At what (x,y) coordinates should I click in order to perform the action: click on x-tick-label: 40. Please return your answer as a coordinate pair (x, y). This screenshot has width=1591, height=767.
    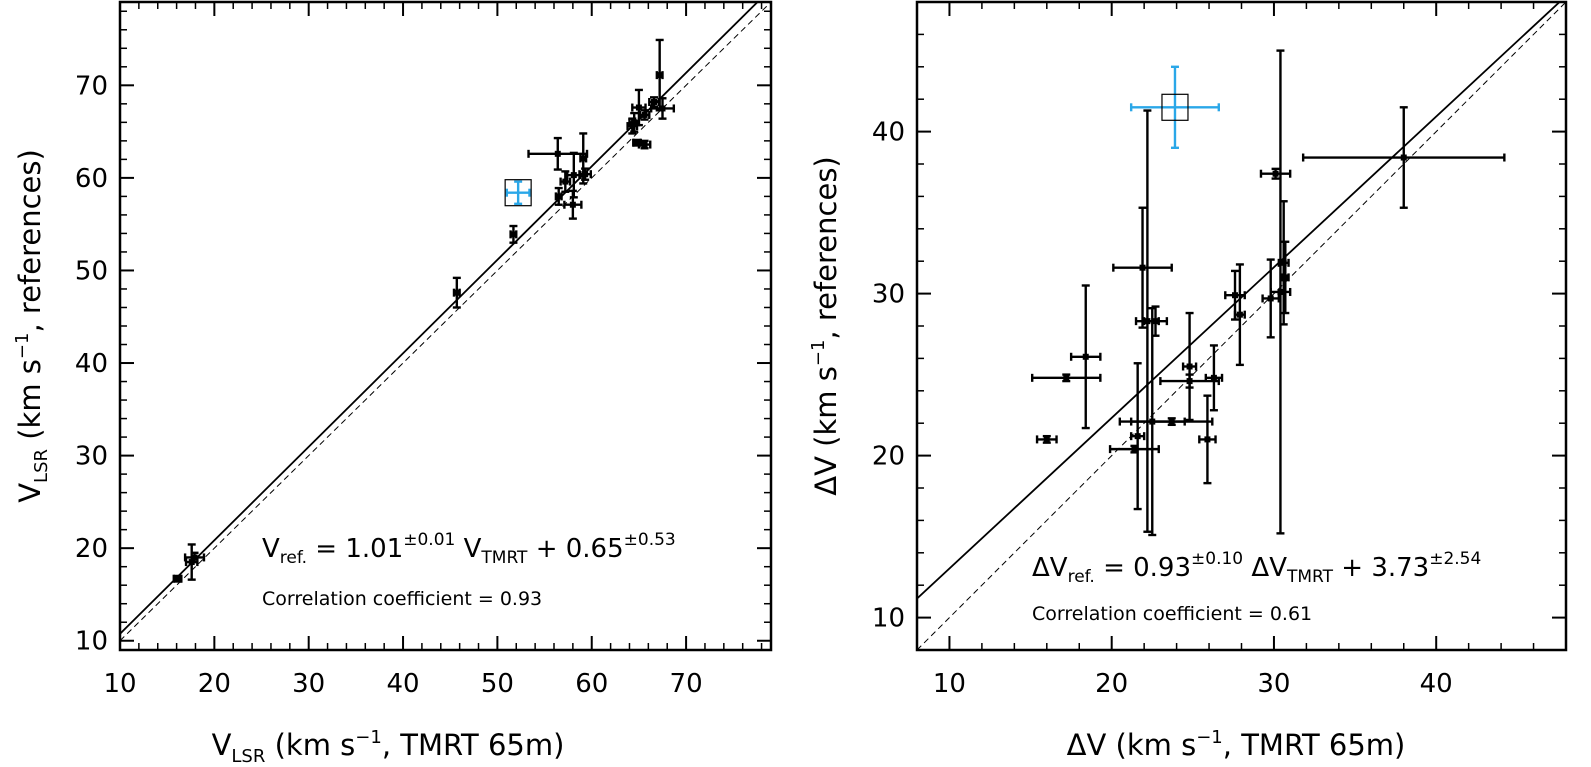
    Looking at the image, I should click on (402, 684).